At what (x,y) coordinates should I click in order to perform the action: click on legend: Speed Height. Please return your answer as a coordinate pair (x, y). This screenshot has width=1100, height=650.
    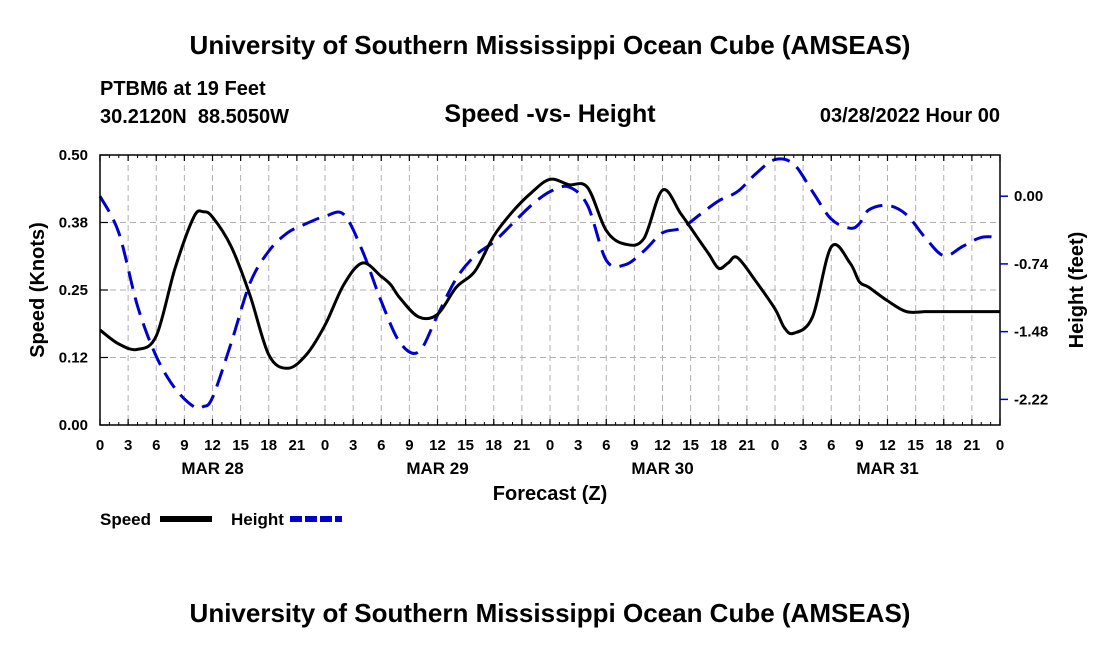
    Looking at the image, I should click on (221, 519).